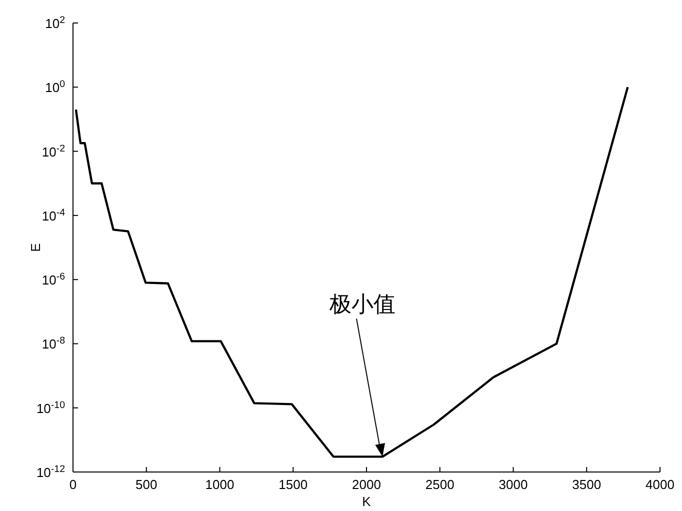 Image resolution: width=682 pixels, height=511 pixels. What do you see at coordinates (53, 343) in the screenshot?
I see `y-tick-label: 10$^{-8}$` at bounding box center [53, 343].